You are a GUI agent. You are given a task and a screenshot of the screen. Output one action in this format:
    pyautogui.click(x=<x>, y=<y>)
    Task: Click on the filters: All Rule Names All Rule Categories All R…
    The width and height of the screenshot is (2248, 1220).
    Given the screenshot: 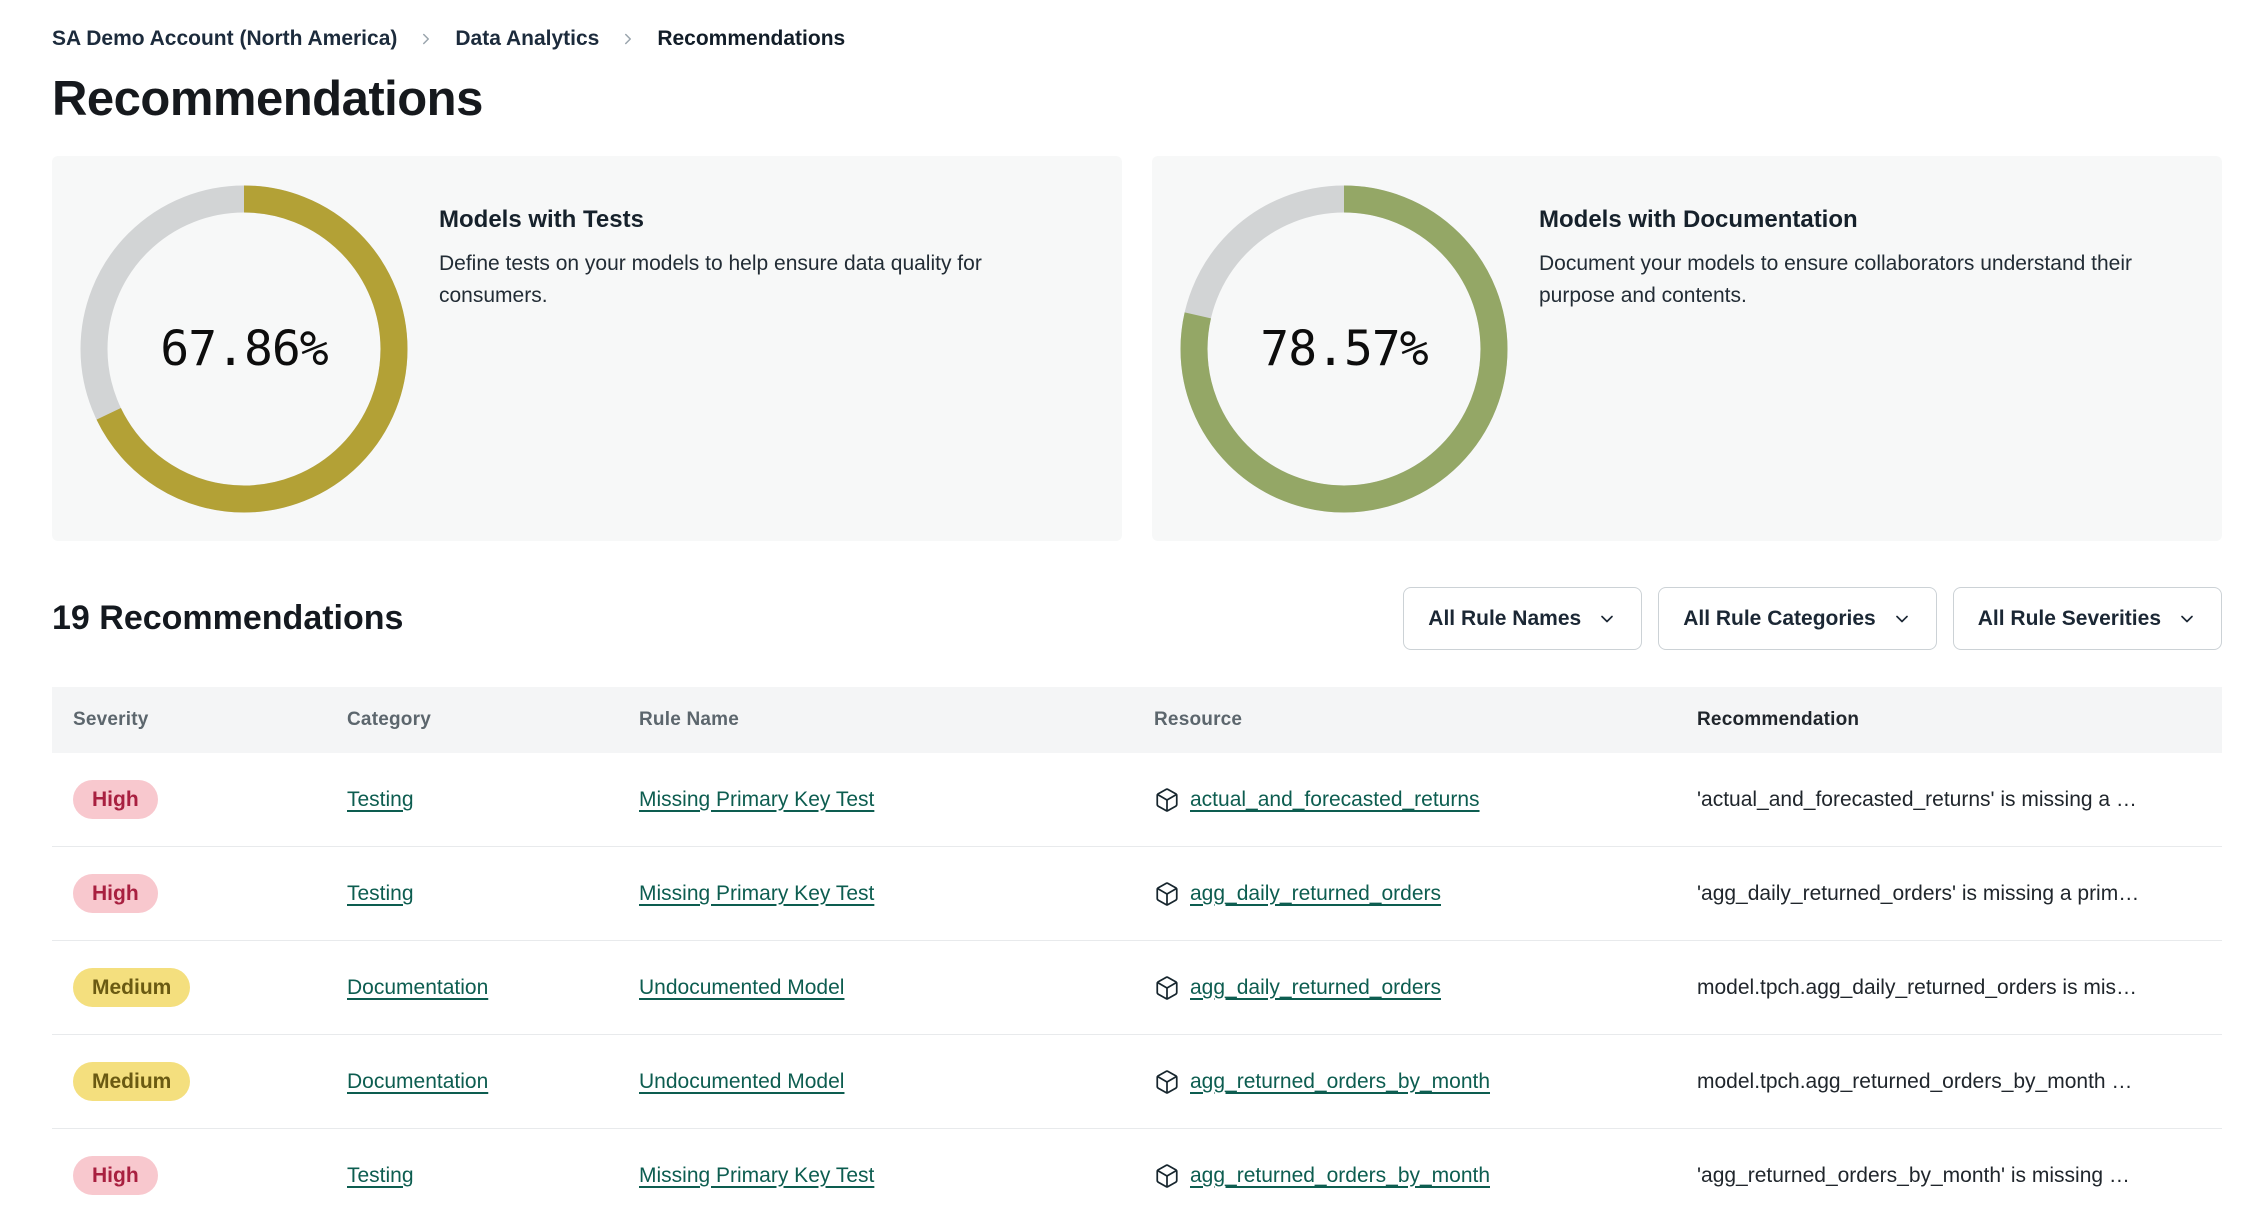 What is the action you would take?
    pyautogui.click(x=1812, y=618)
    